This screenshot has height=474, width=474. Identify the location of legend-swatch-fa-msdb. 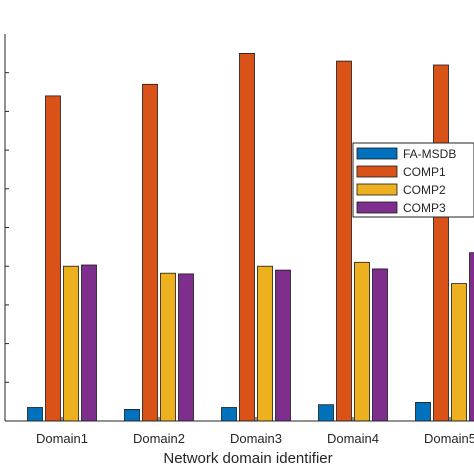
(377, 153).